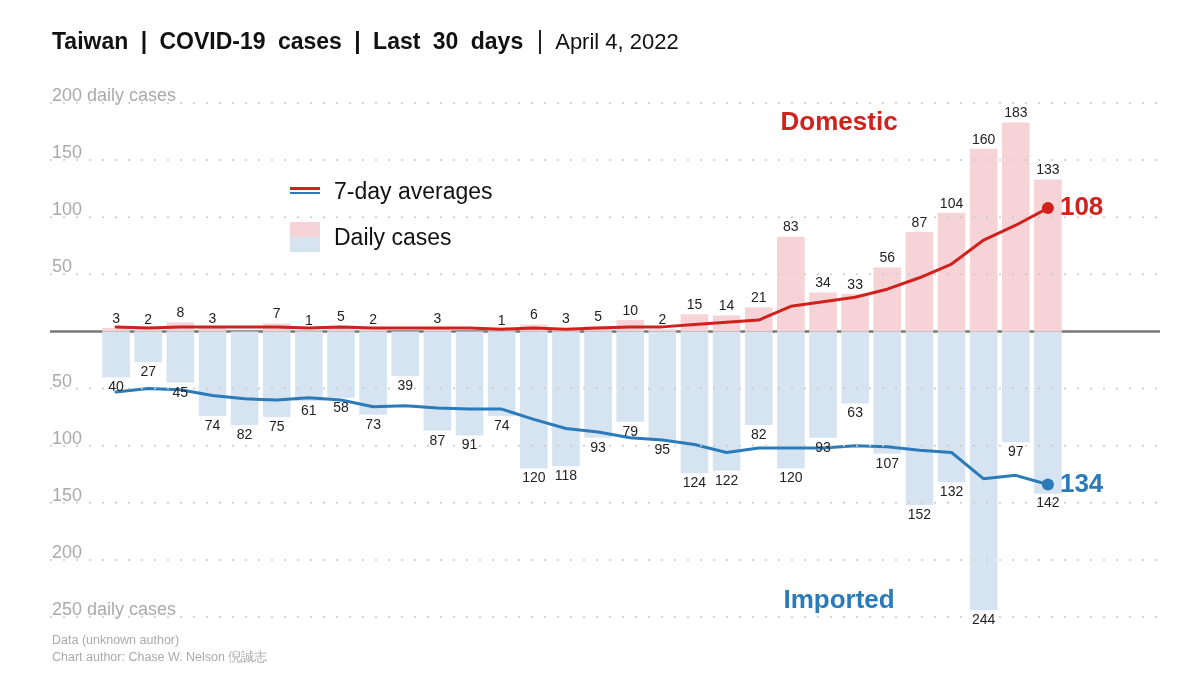 The width and height of the screenshot is (1200, 675). Describe the element at coordinates (598, 446) in the screenshot. I see `data-label: 93` at that location.